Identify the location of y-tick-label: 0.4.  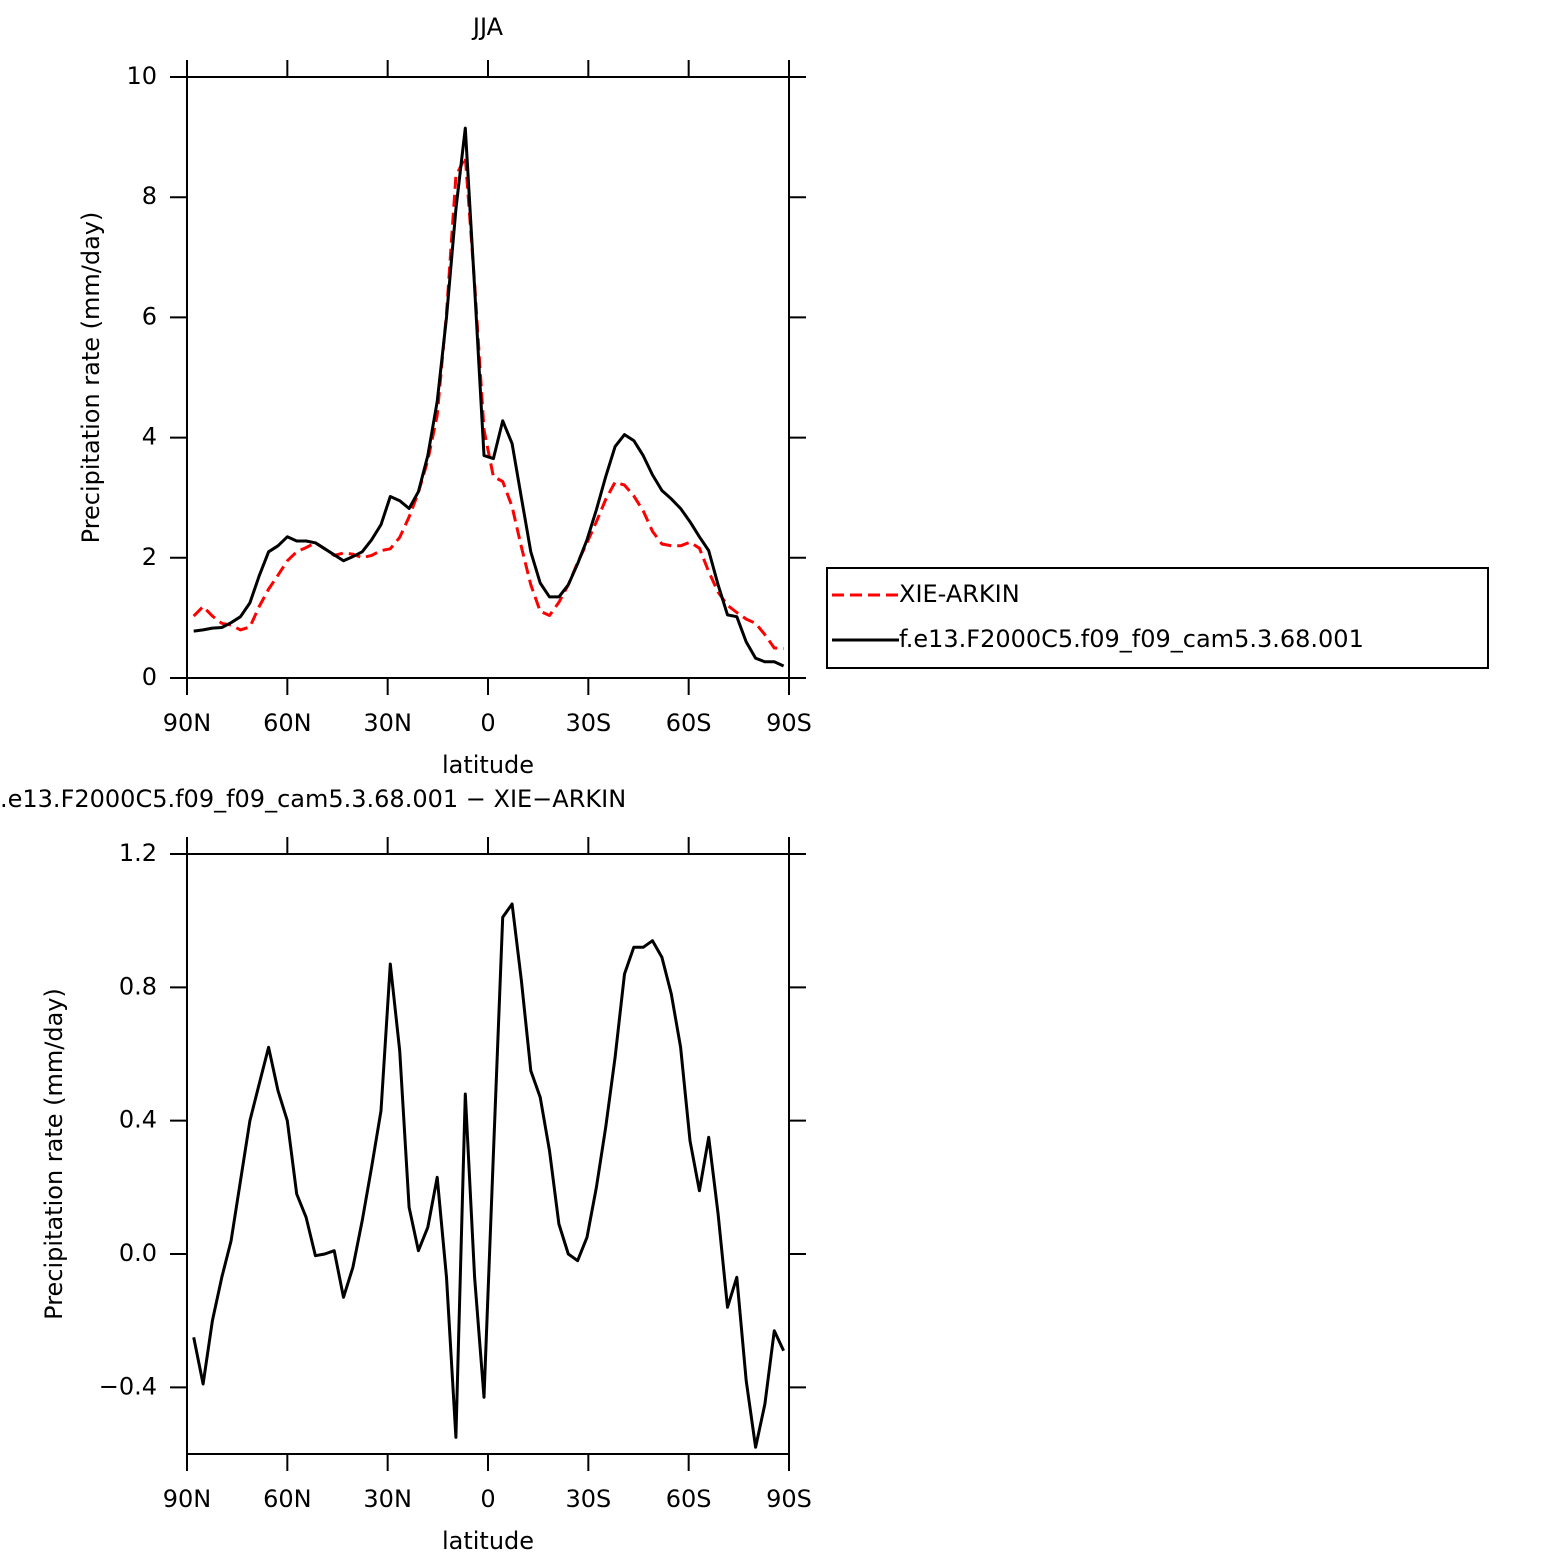
(138, 1120).